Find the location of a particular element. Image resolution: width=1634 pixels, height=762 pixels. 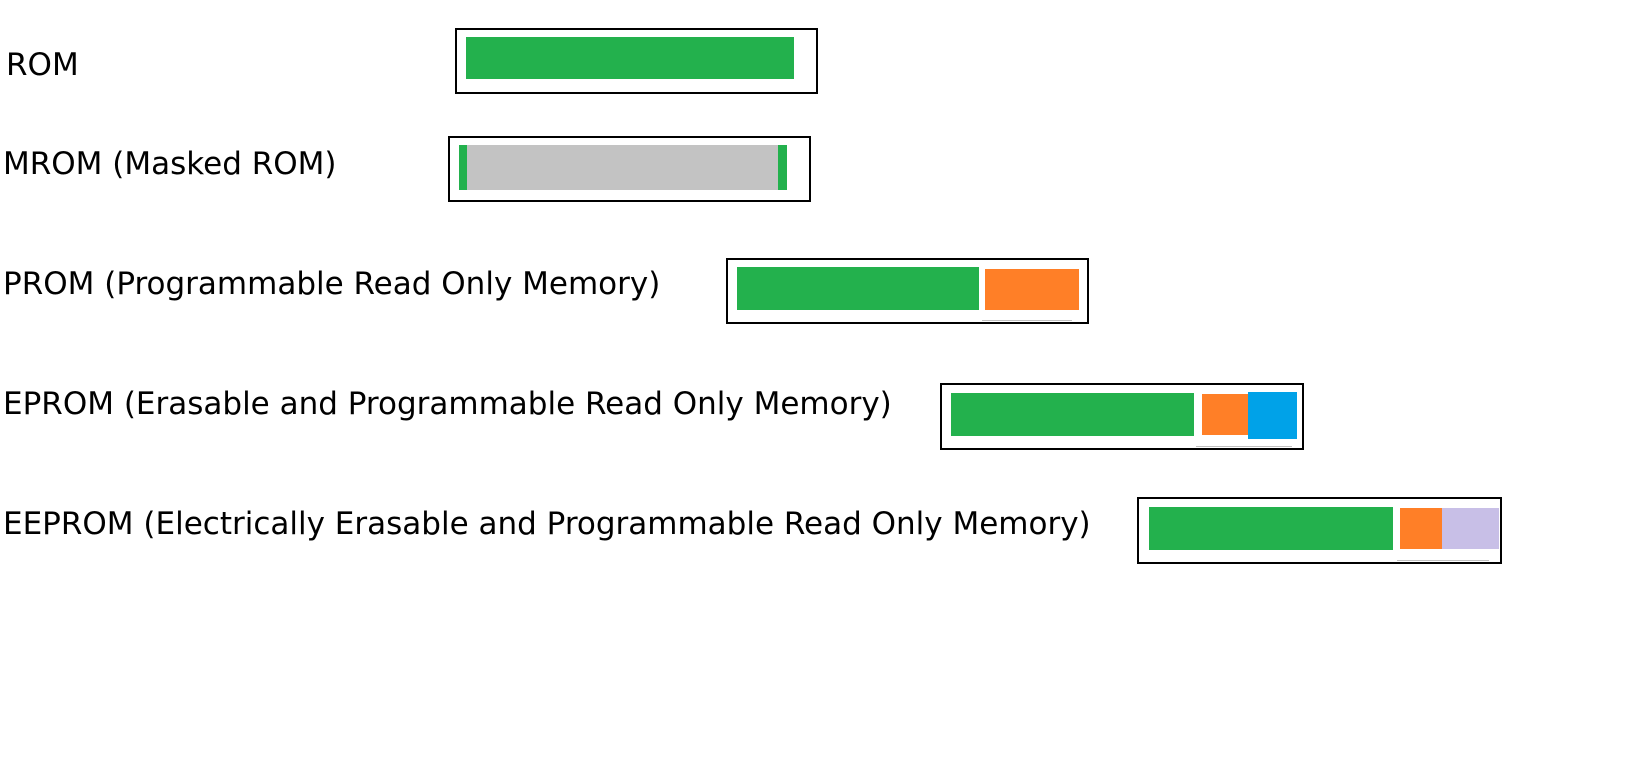

mrom-memory-bar is located at coordinates (629, 169).